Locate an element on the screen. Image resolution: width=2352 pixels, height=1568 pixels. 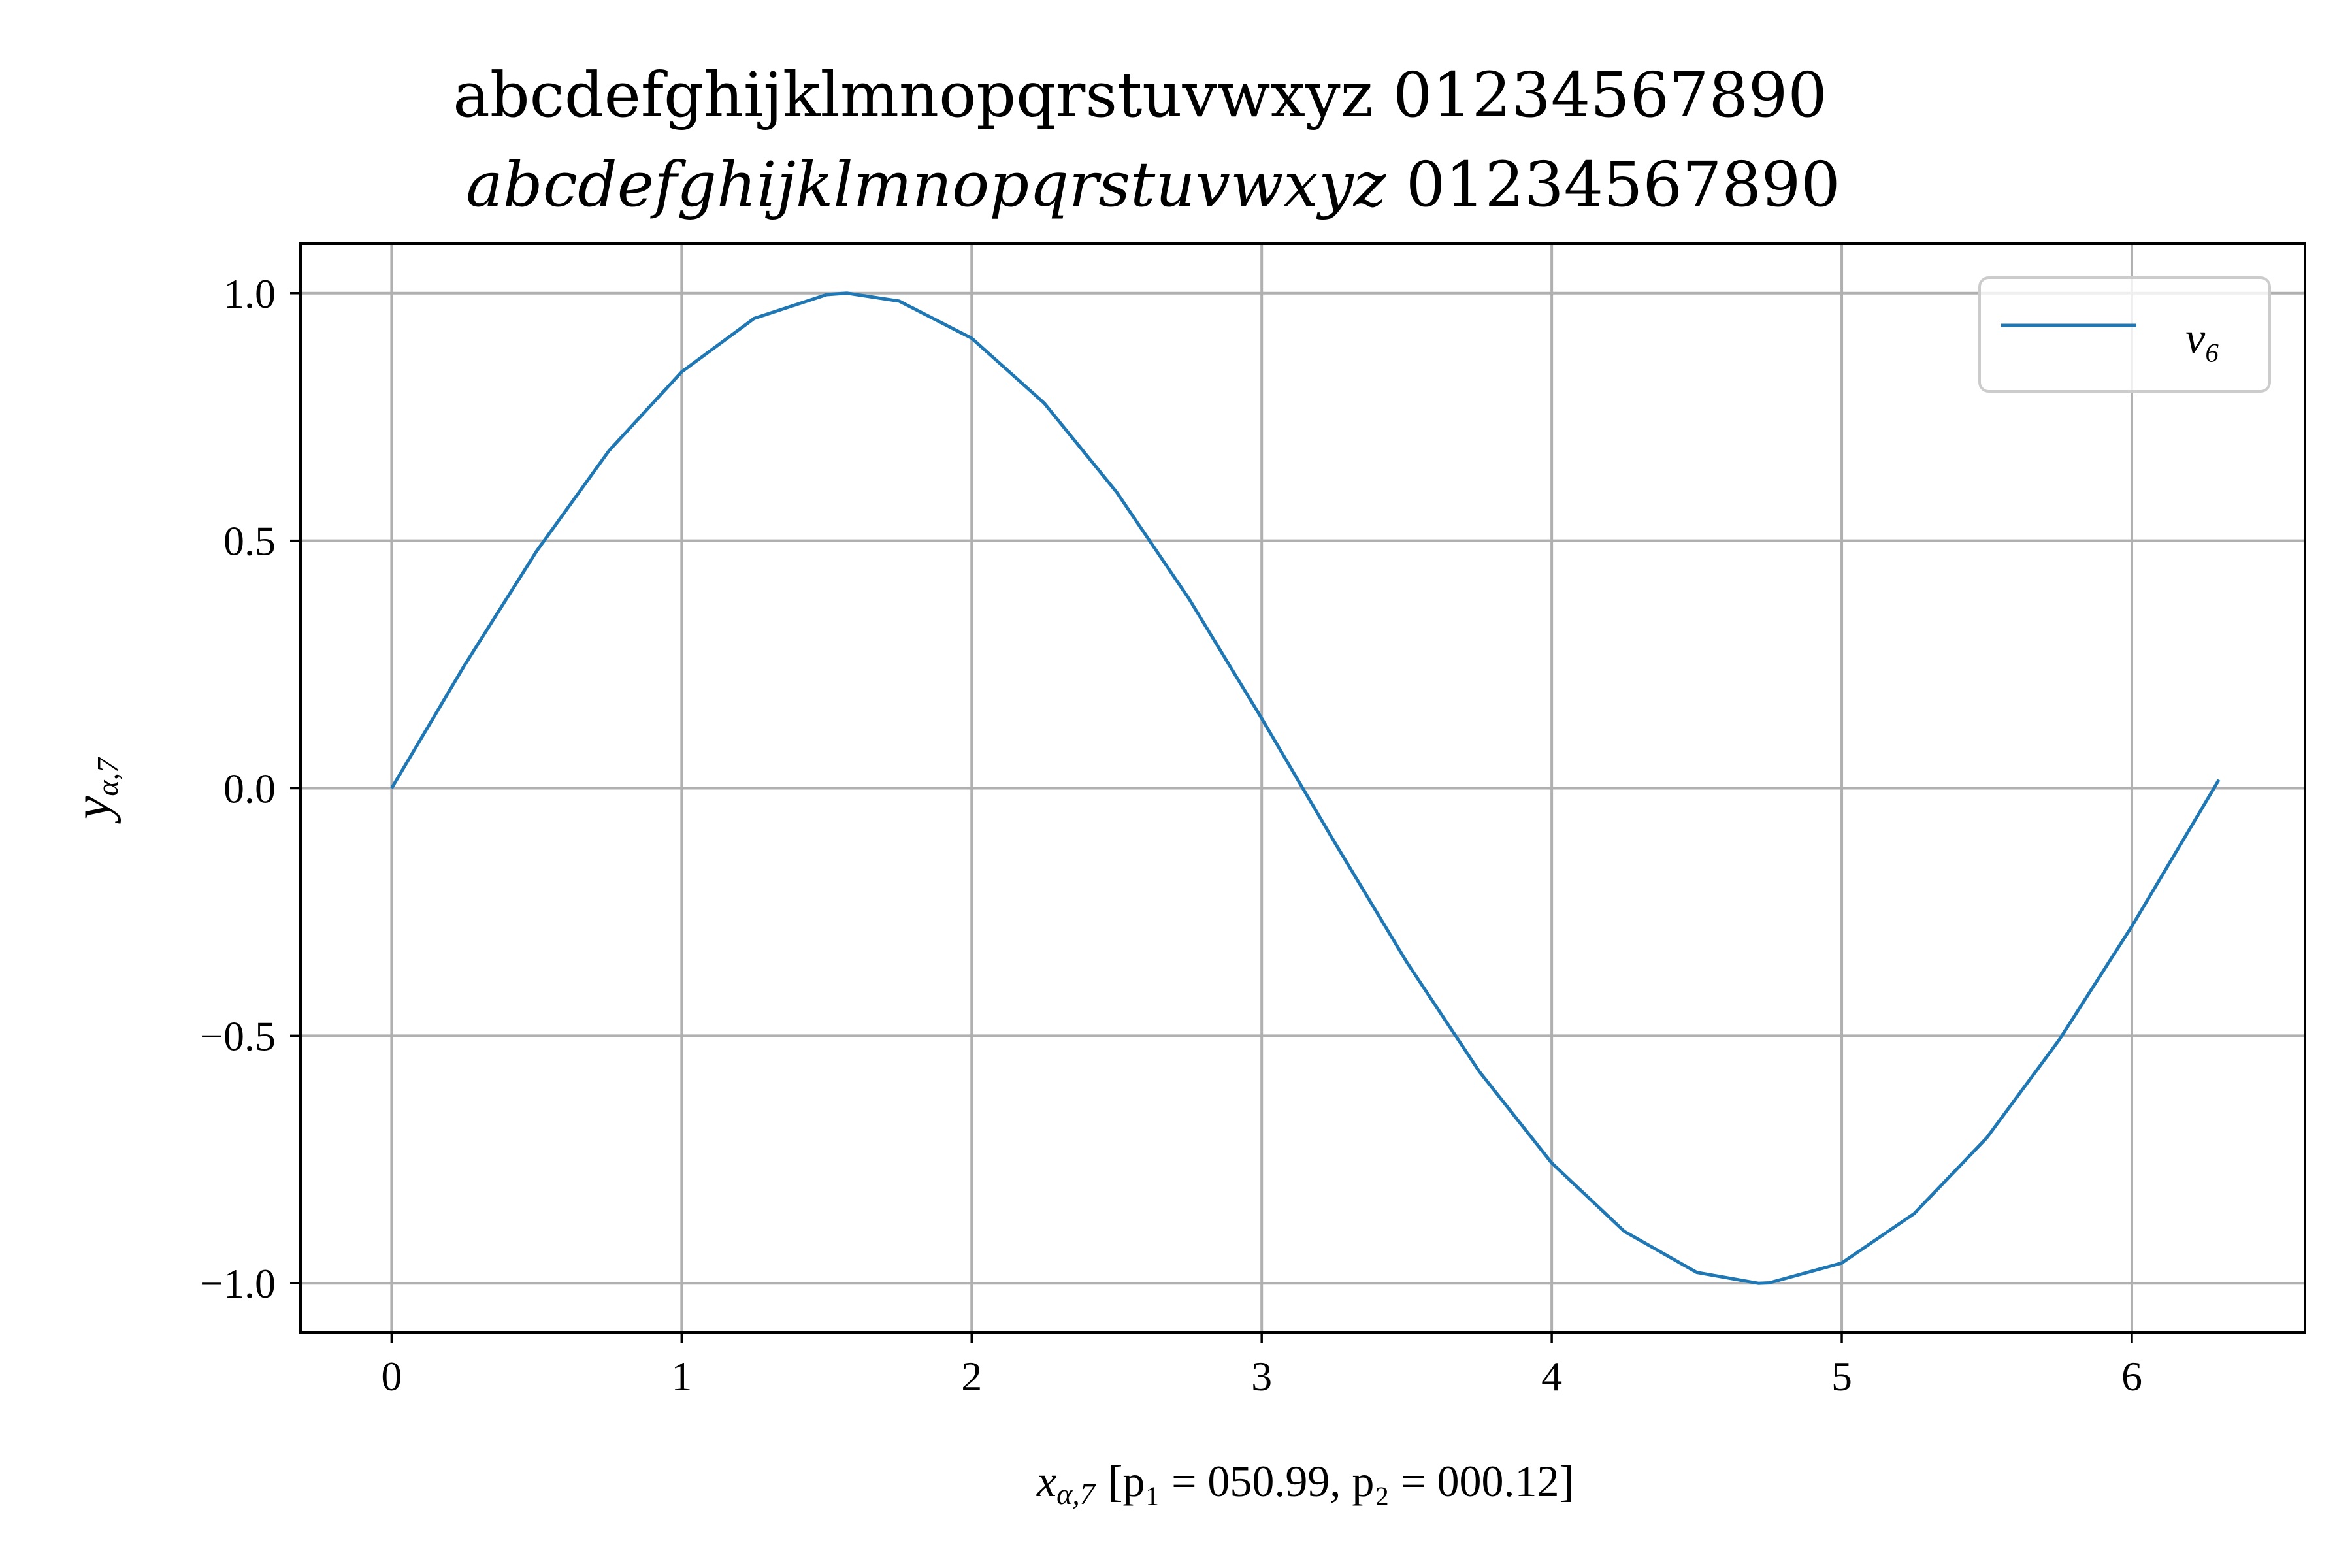
chart-title-line2-italic: abcdefghijklmnopqrstuvwxyz is located at coordinates (926, 185).